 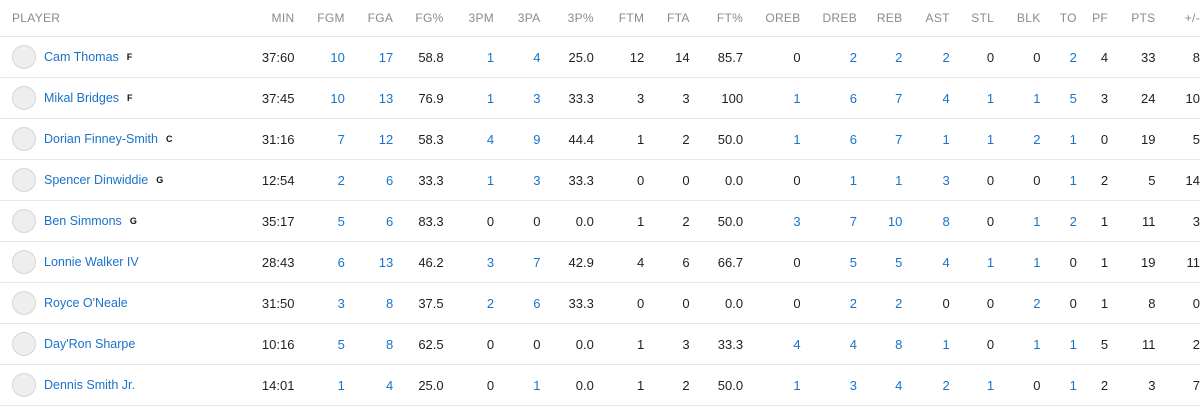 I want to click on stat-fgm: 6, so click(x=319, y=262).